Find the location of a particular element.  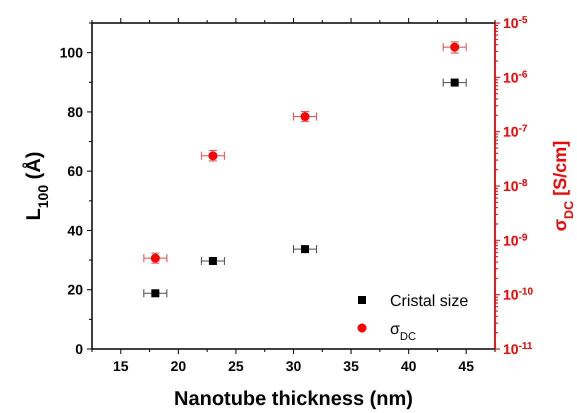

y2-tick-label: 10$^{-7}$ is located at coordinates (515, 131).